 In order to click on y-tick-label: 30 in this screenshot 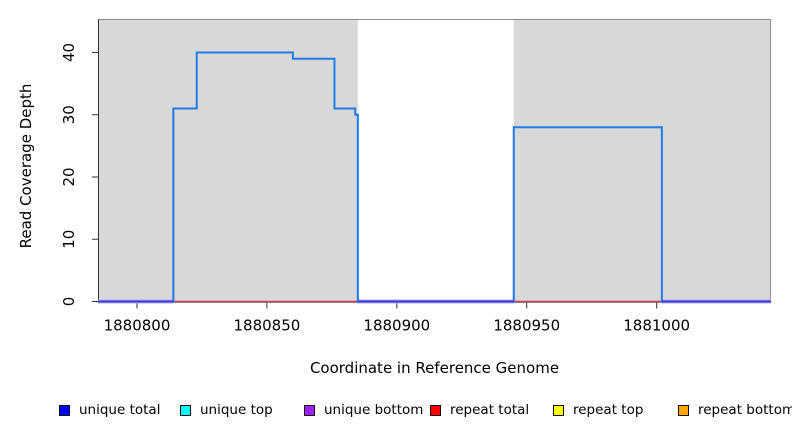, I will do `click(69, 114)`.